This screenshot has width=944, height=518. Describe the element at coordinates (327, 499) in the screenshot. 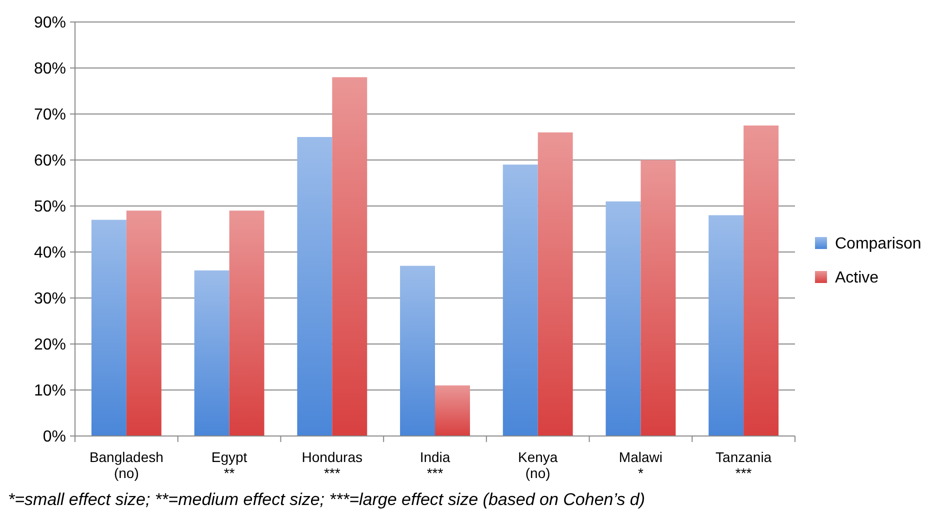

I see `text: *=small effect size; **=medium effect size; ***=large effect size (based on Cohen’s d)` at that location.